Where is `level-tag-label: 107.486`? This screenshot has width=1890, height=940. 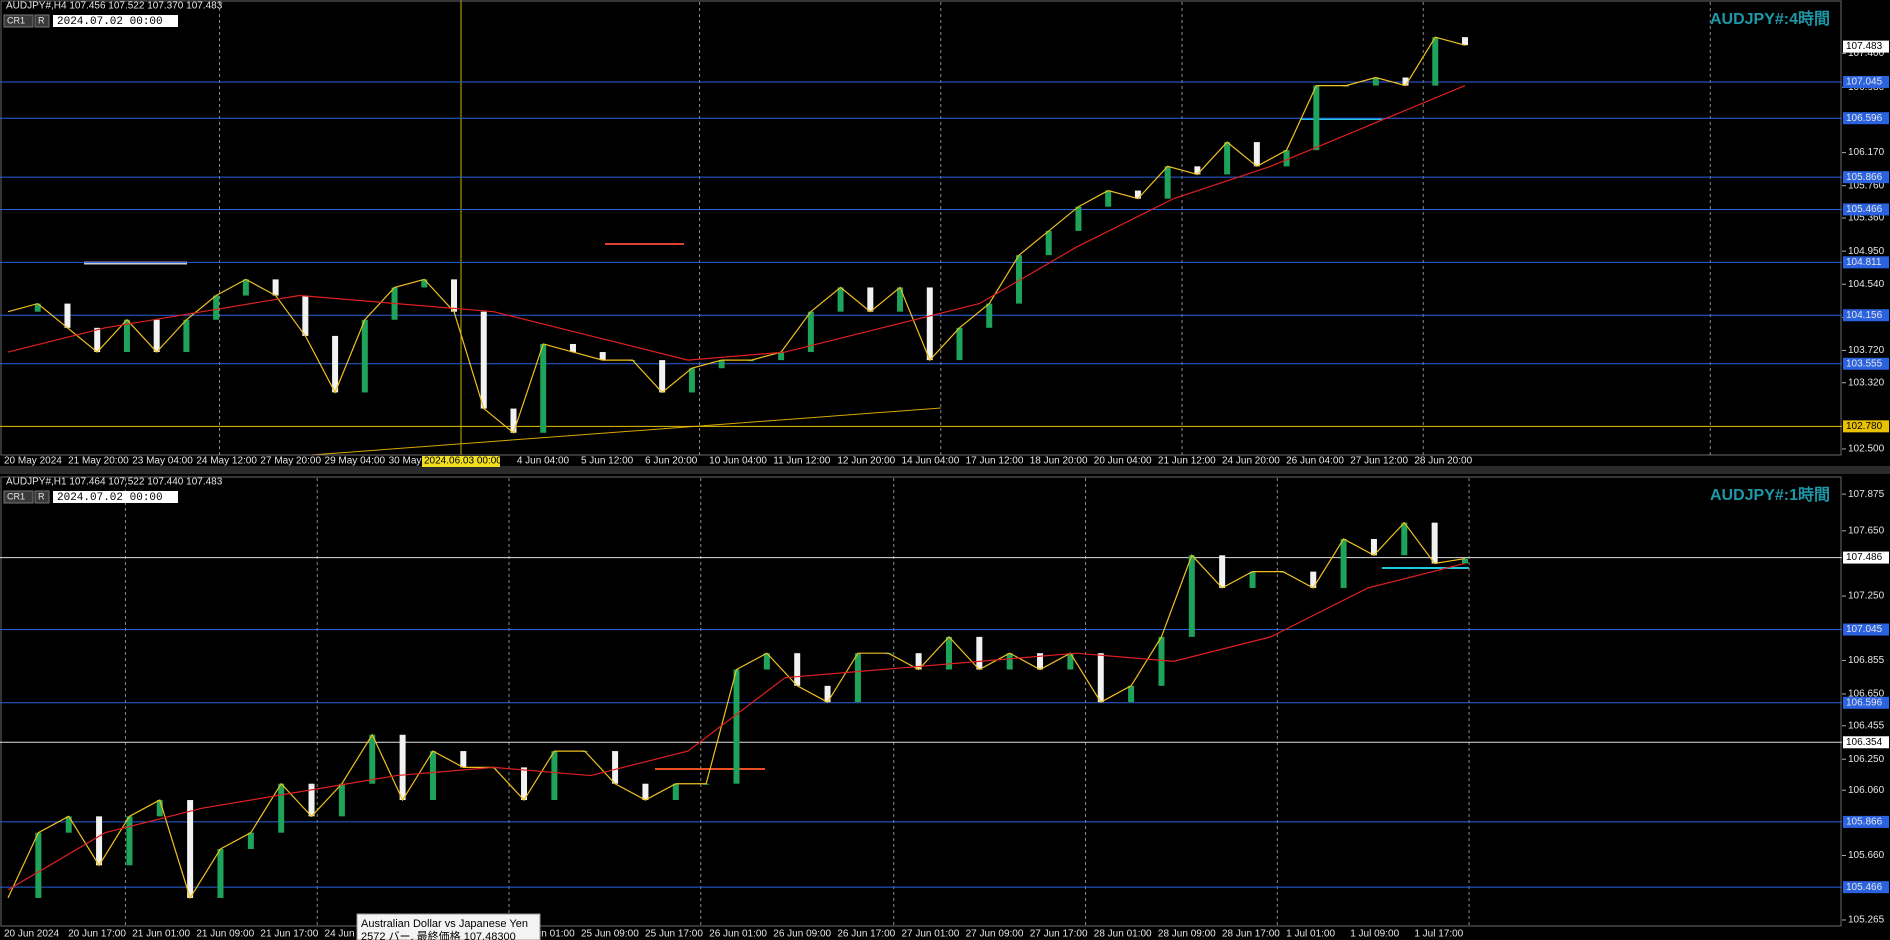
level-tag-label: 107.486 is located at coordinates (1864, 557).